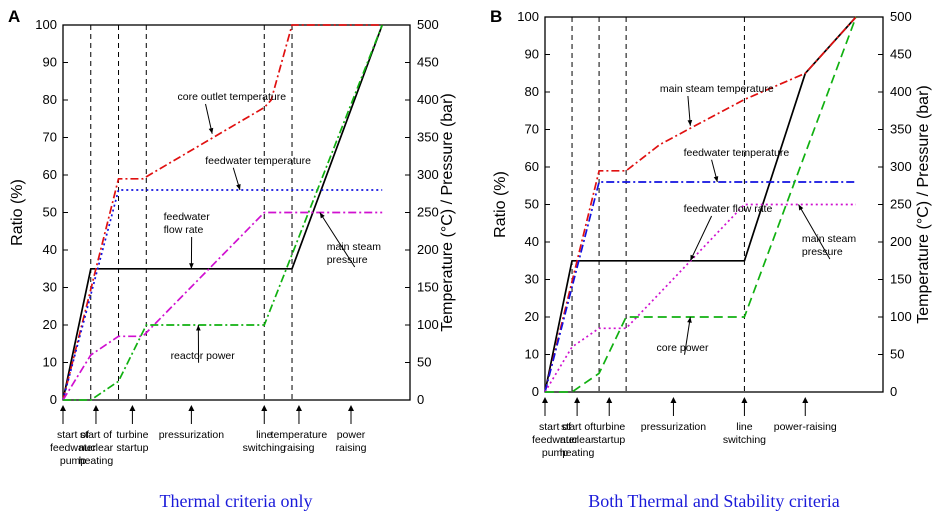  What do you see at coordinates (96, 461) in the screenshot?
I see `stage-label: heating` at bounding box center [96, 461].